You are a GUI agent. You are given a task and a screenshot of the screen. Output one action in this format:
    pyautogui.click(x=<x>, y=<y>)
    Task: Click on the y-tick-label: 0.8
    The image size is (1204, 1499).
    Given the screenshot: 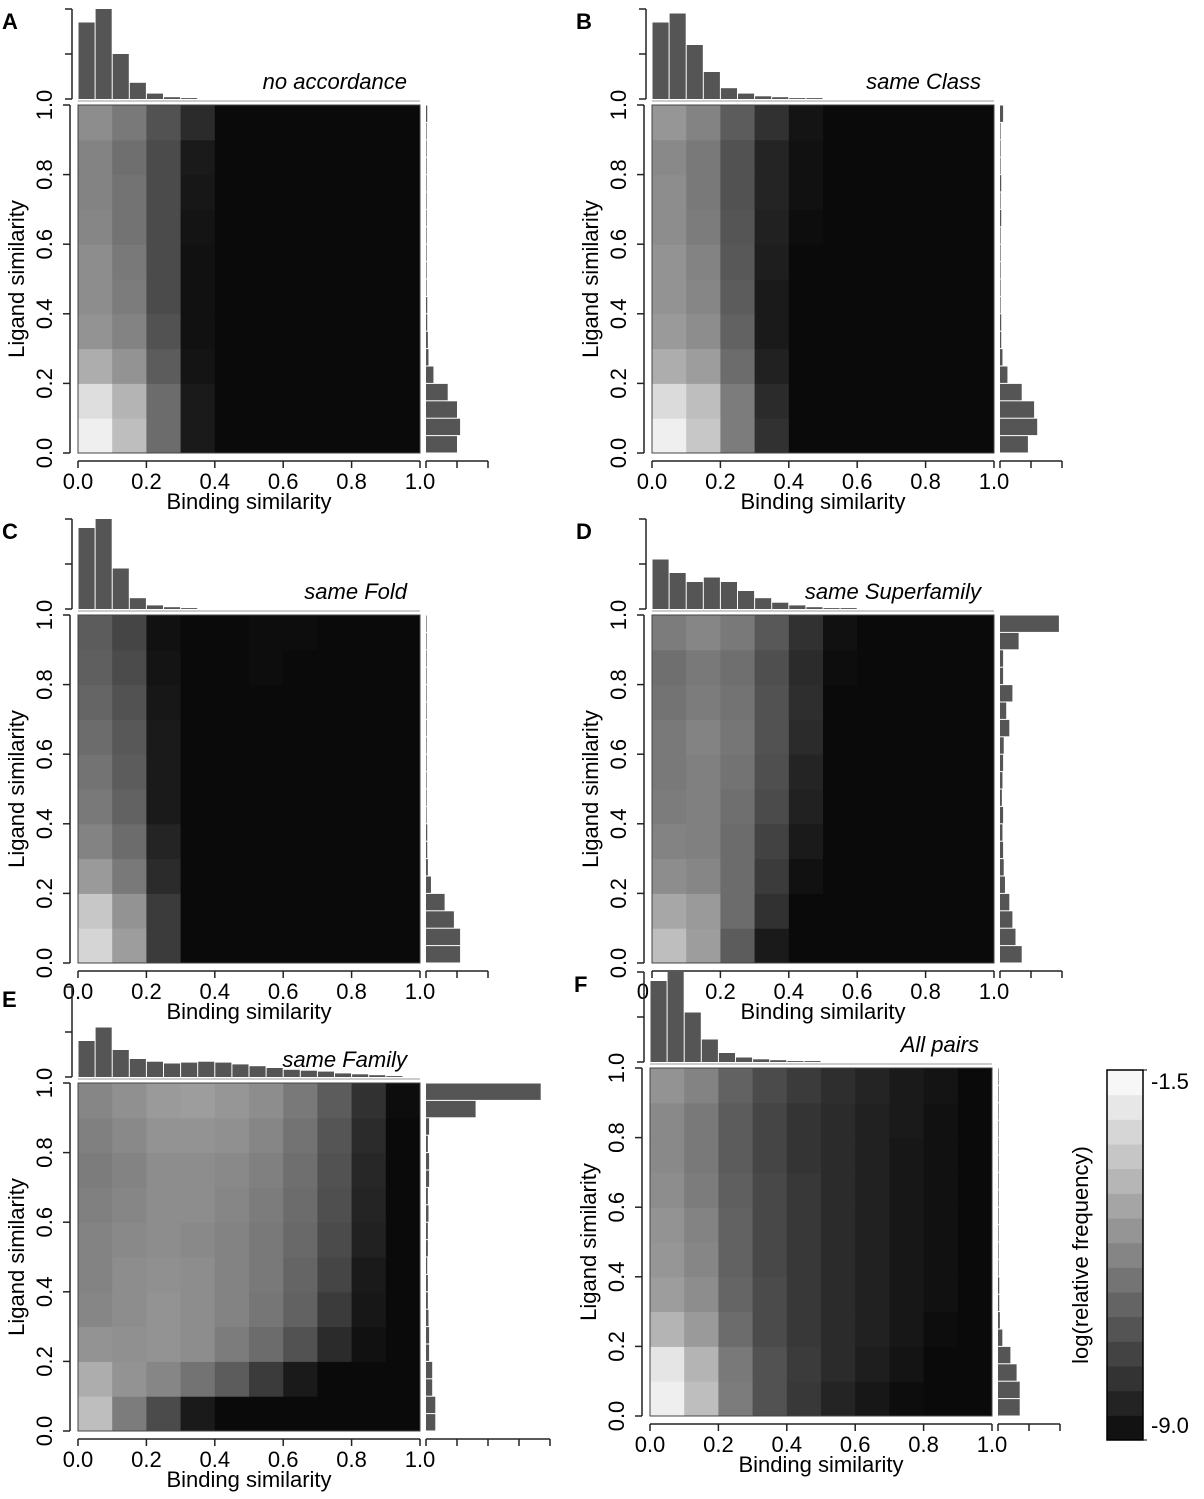 What is the action you would take?
    pyautogui.click(x=618, y=684)
    